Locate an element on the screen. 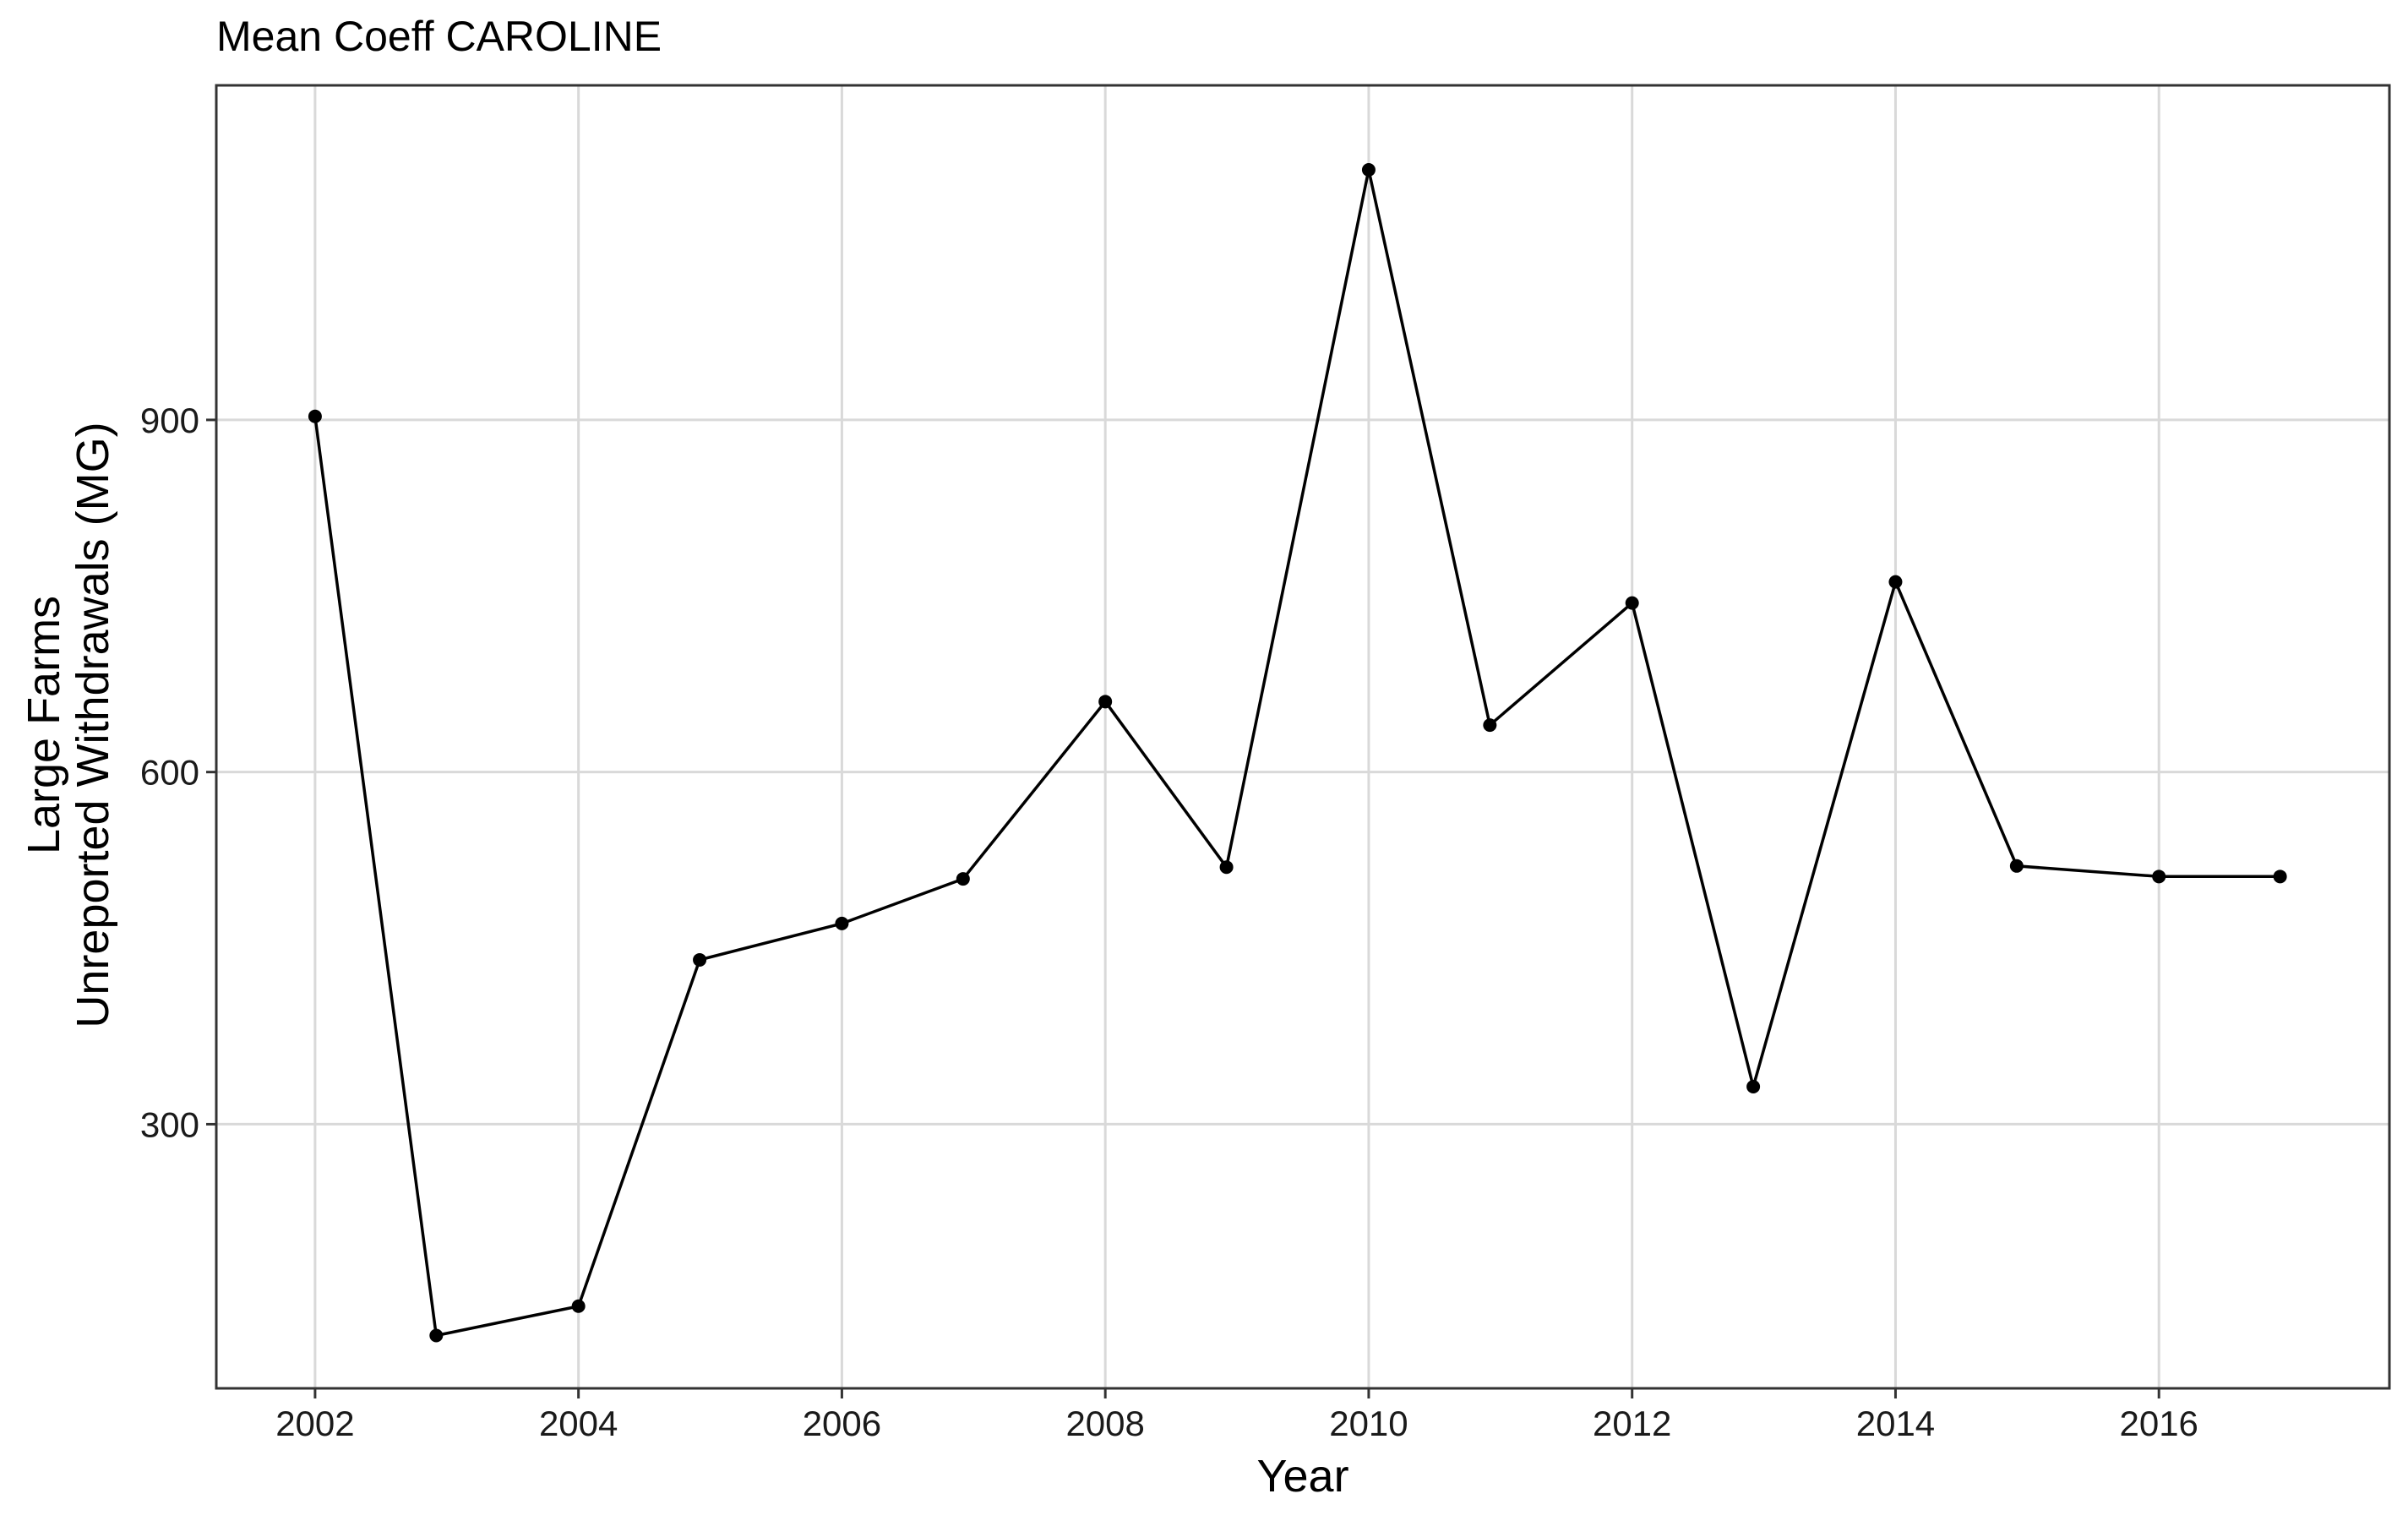 This screenshot has width=2408, height=1521. x-tick-label: 2002 is located at coordinates (314, 1423).